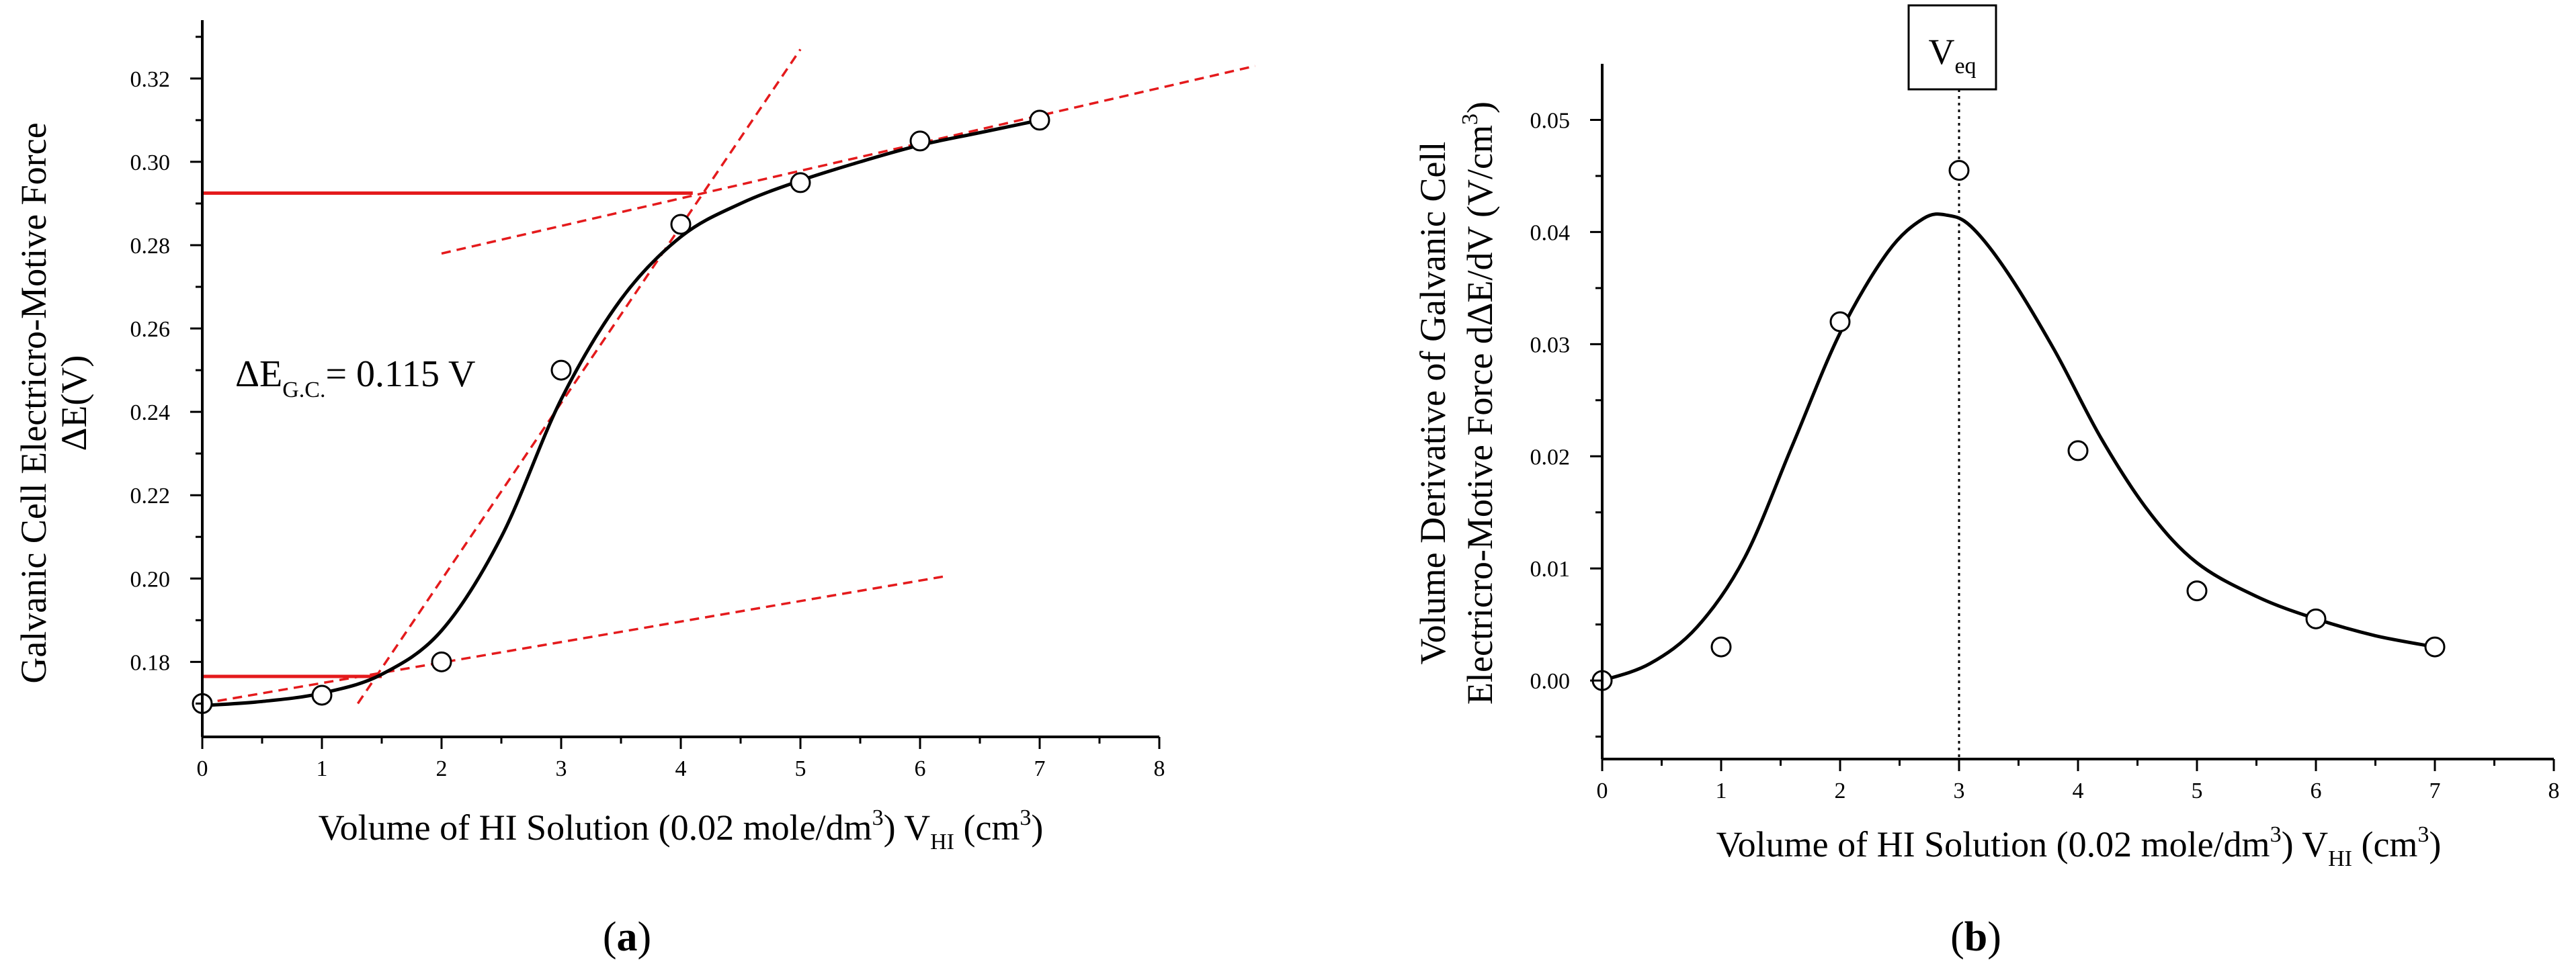 This screenshot has width=2576, height=974. Describe the element at coordinates (921, 768) in the screenshot. I see `panel-a-x-tick-label: 6` at that location.